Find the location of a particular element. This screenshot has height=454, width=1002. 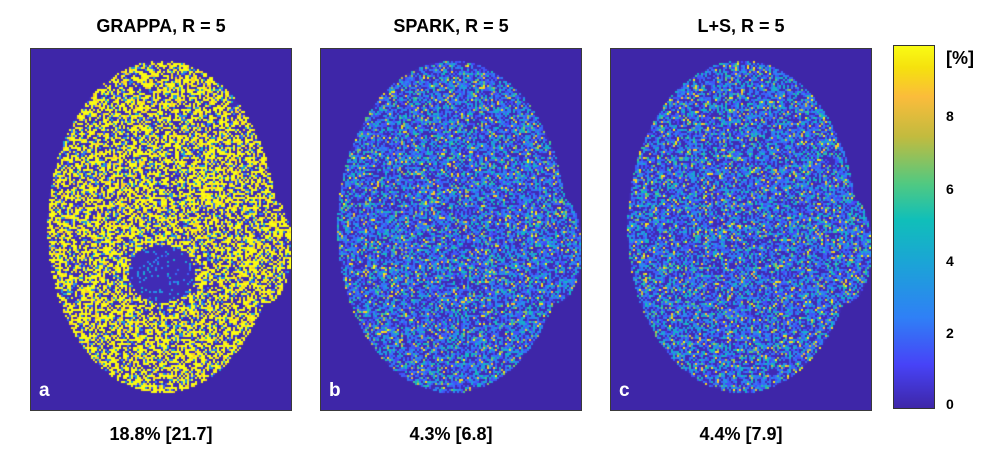

colorbar-tick-6: 6 is located at coordinates (950, 189).